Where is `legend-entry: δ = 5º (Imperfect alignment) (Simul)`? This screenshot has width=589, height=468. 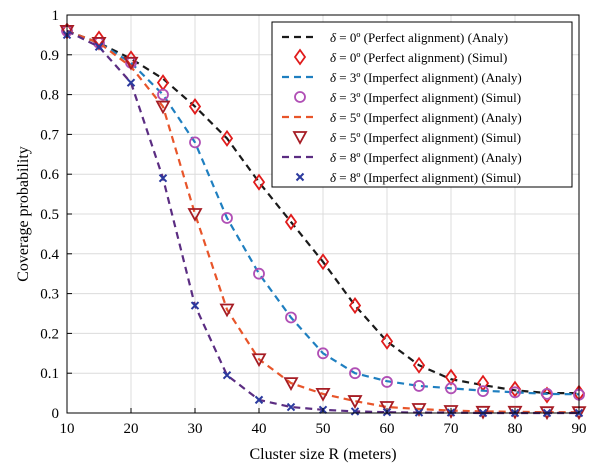 legend-entry: δ = 5º (Imperfect alignment) (Simul) is located at coordinates (406, 137).